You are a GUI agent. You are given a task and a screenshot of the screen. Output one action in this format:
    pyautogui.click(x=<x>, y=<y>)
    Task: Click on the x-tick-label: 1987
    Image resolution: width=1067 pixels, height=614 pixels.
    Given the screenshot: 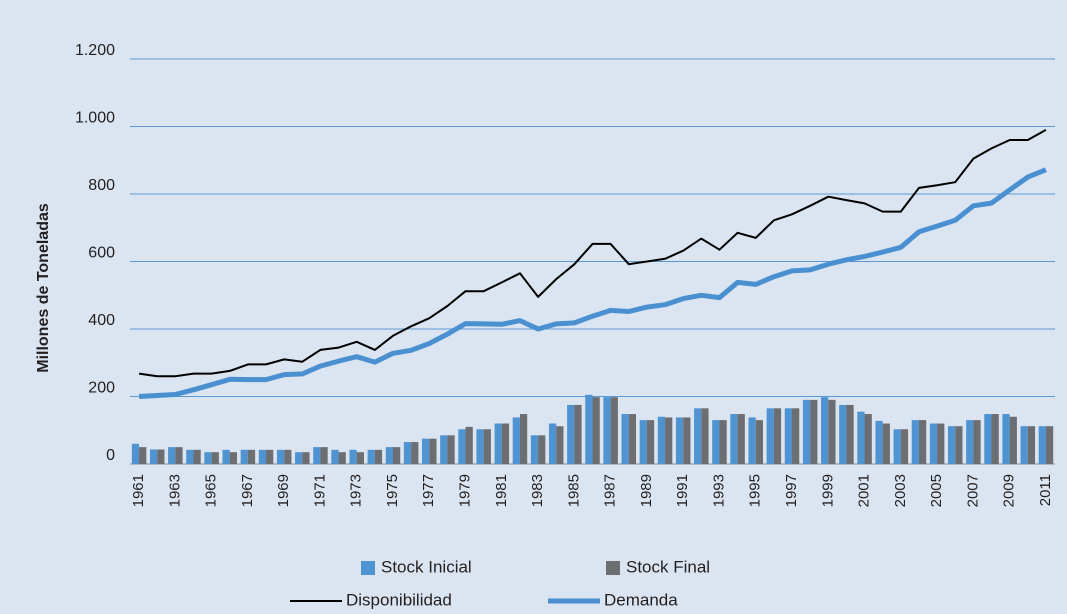 What is the action you would take?
    pyautogui.click(x=610, y=490)
    